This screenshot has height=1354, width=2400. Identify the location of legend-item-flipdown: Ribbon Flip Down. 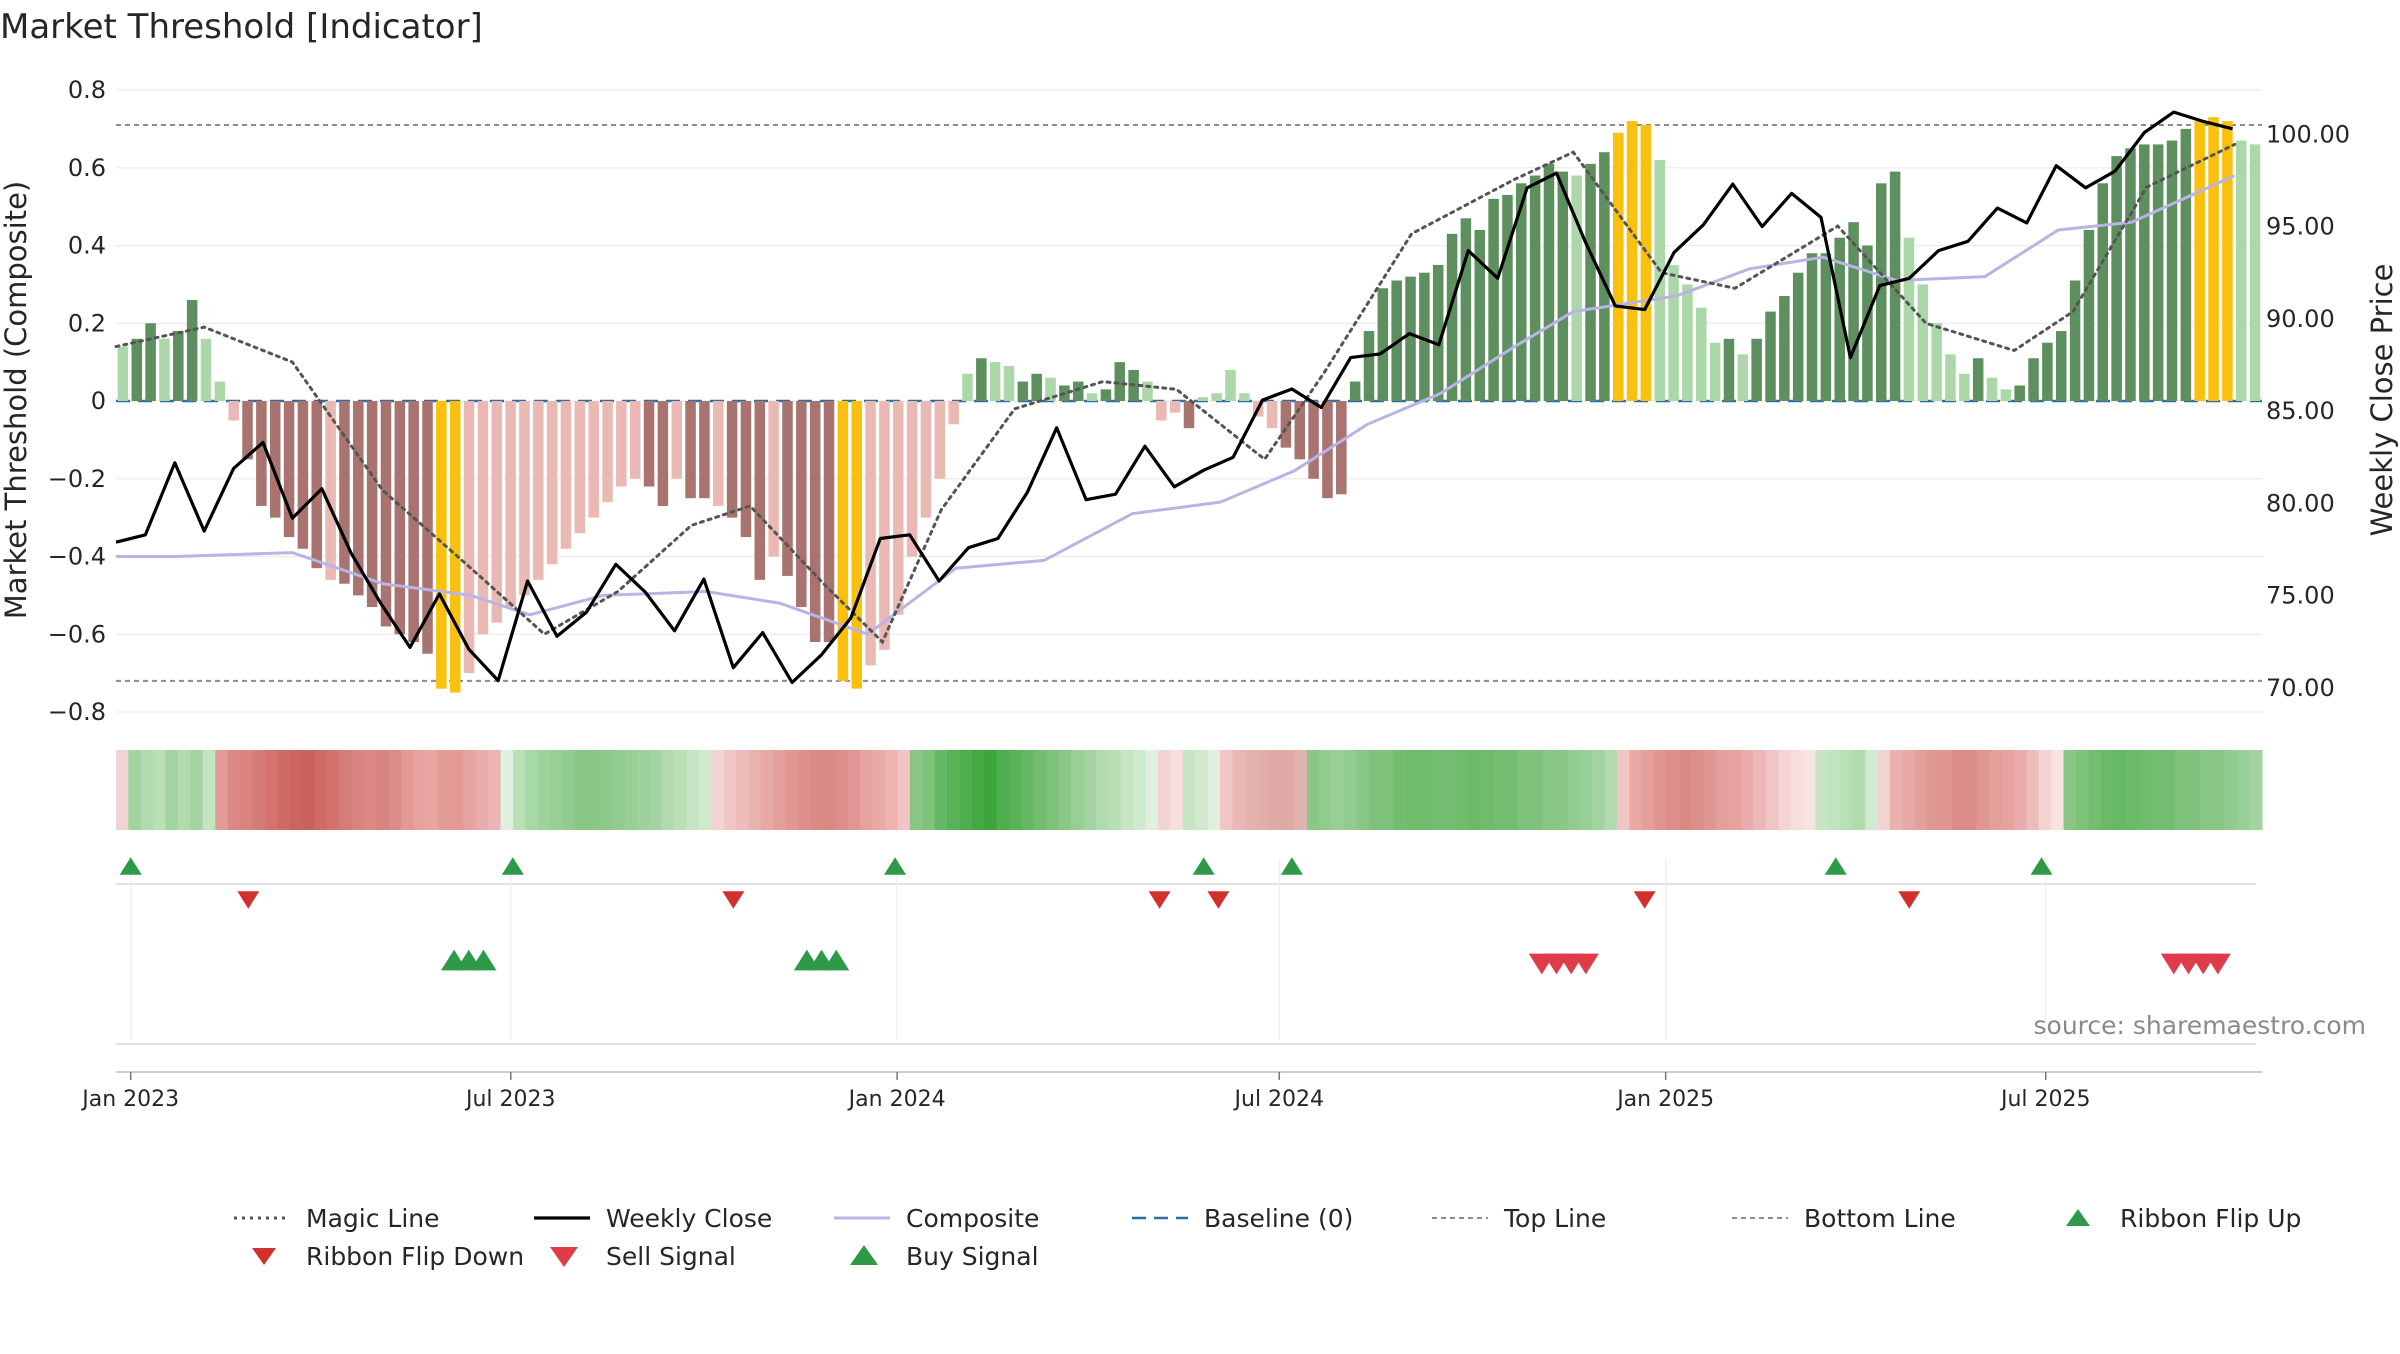
(388, 1256).